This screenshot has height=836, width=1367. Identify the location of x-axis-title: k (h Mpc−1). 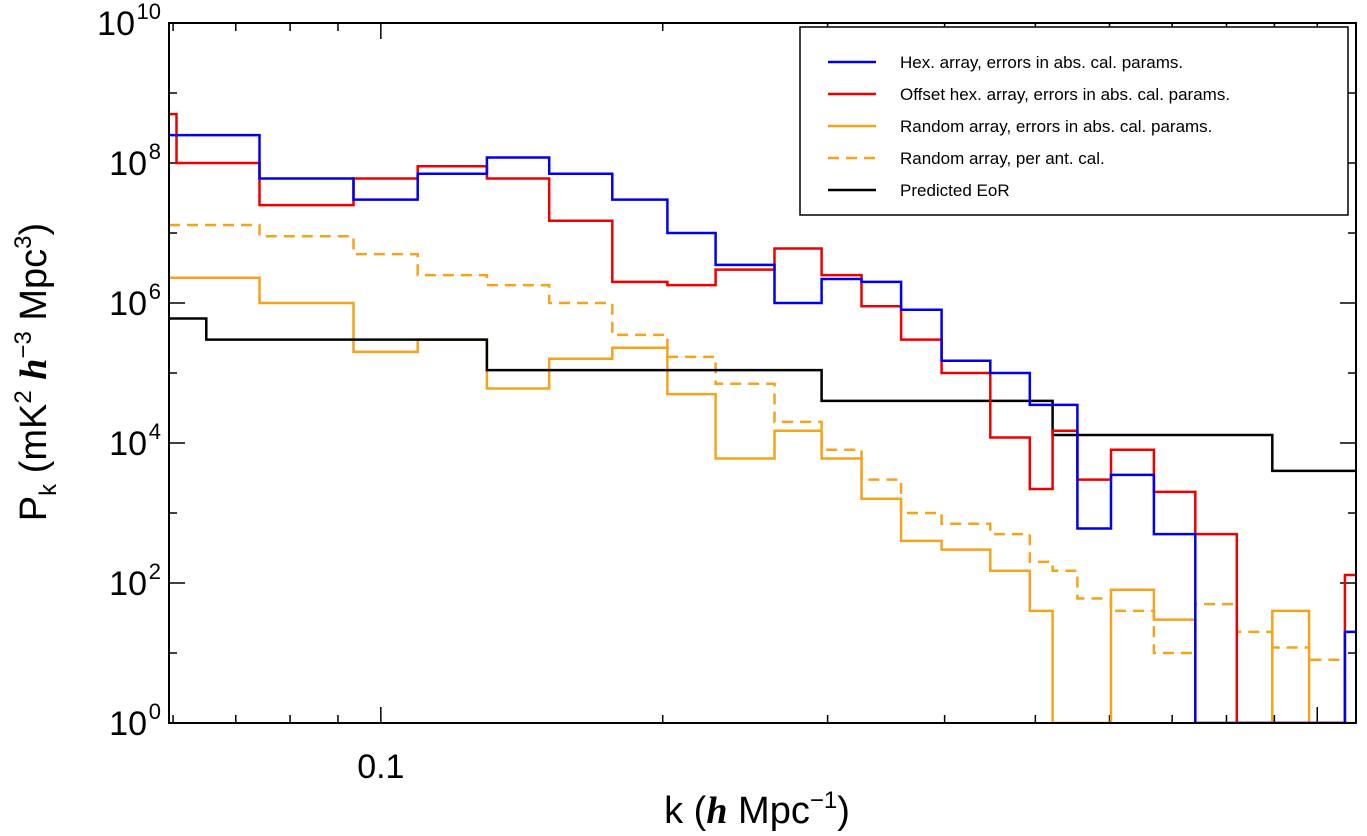
(757, 809).